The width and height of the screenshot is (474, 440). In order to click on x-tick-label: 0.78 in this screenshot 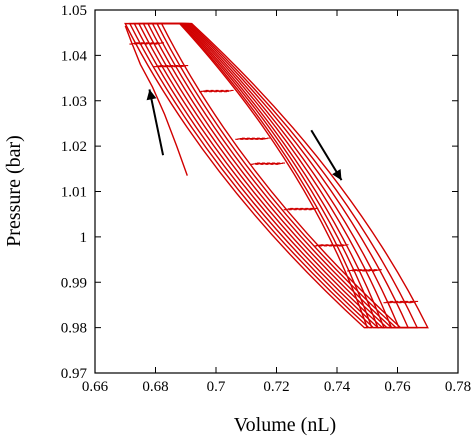, I will do `click(458, 387)`.